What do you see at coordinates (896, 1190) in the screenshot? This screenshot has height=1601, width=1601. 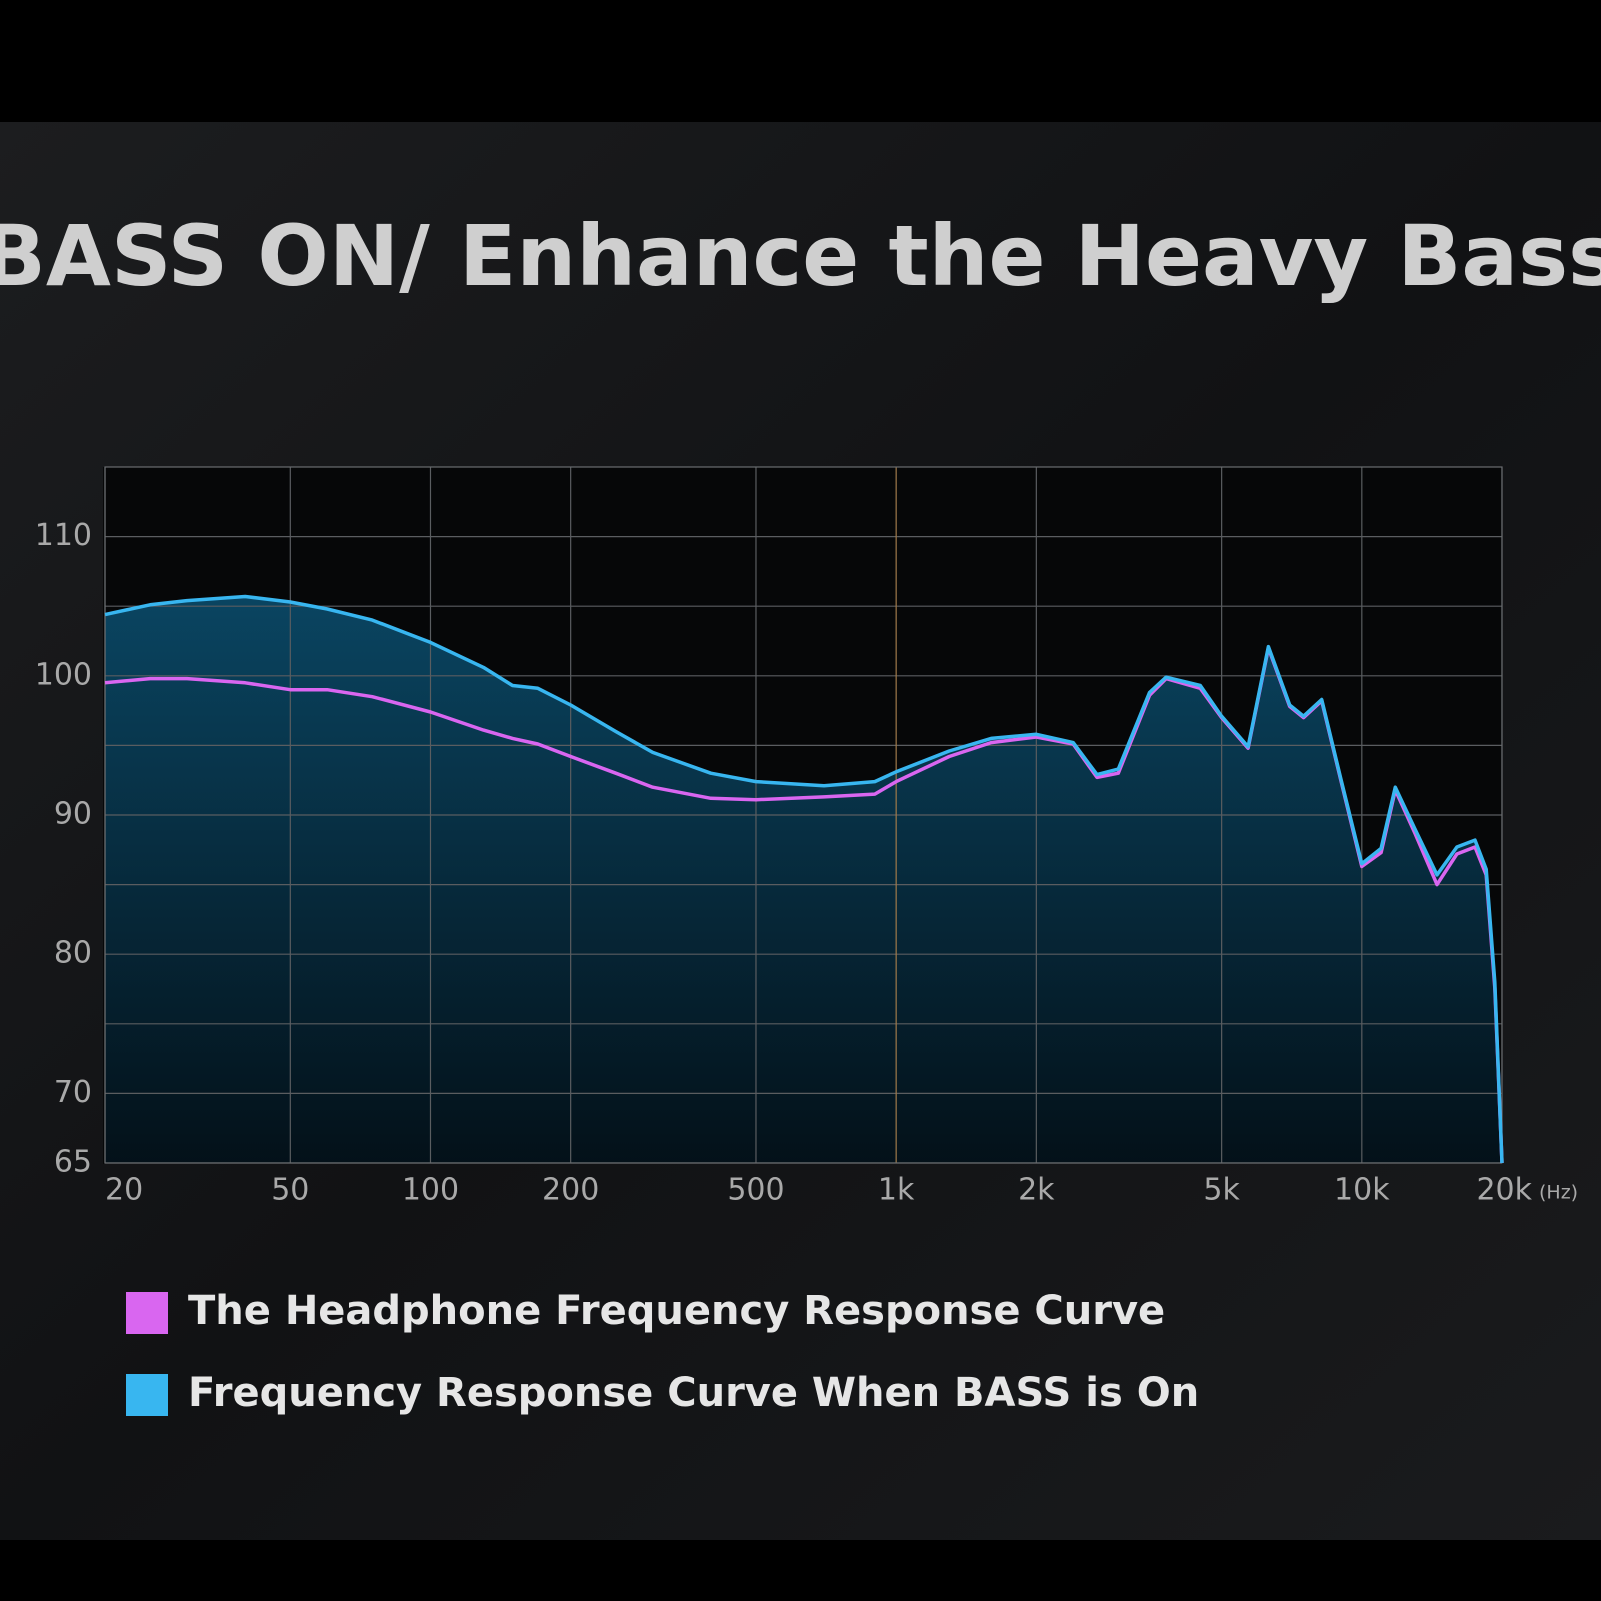 I see `x-tick-label: 1k` at bounding box center [896, 1190].